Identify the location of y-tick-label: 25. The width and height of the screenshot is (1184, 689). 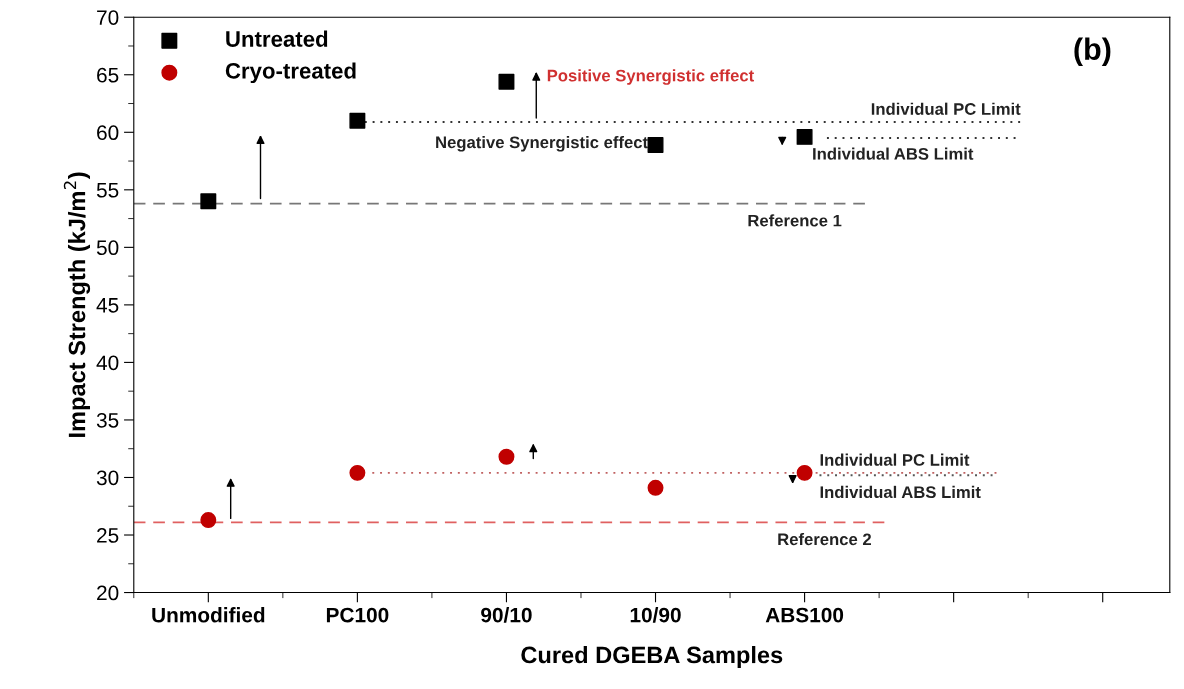
(108, 535).